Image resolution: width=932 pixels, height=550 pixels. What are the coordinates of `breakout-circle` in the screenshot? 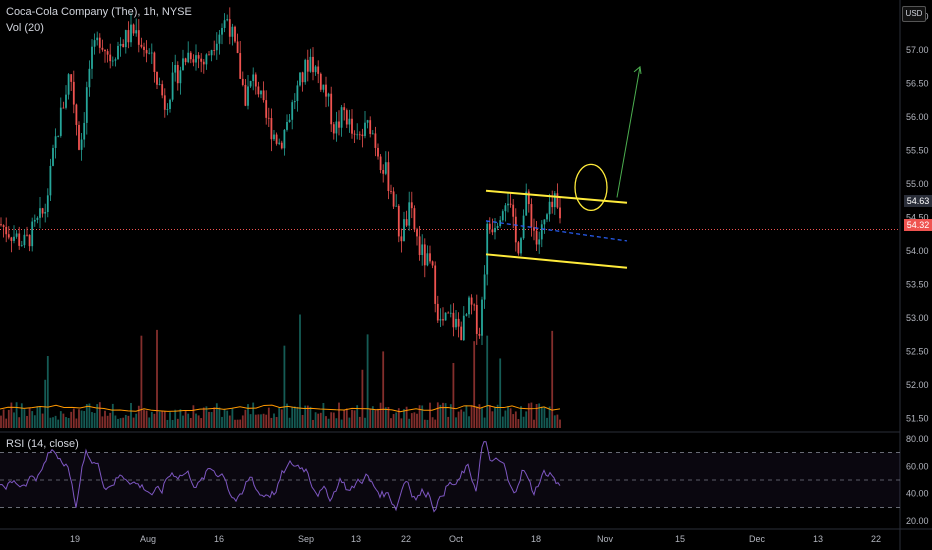 It's located at (591, 187).